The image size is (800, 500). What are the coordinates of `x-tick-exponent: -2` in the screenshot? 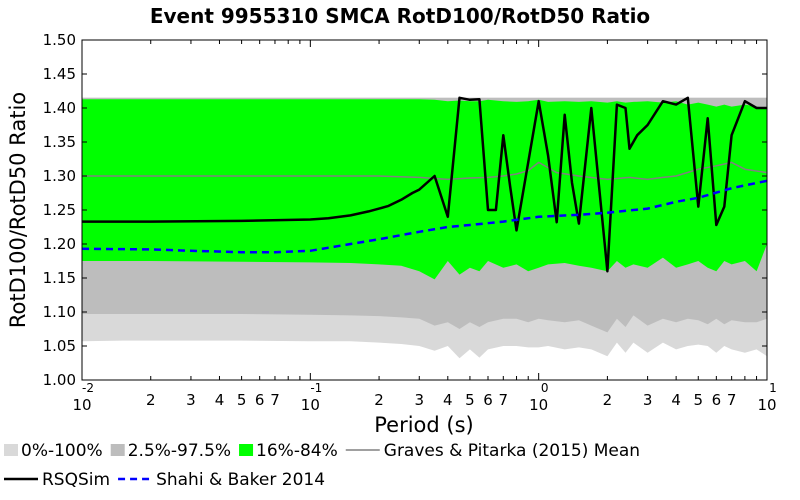 It's located at (88, 388).